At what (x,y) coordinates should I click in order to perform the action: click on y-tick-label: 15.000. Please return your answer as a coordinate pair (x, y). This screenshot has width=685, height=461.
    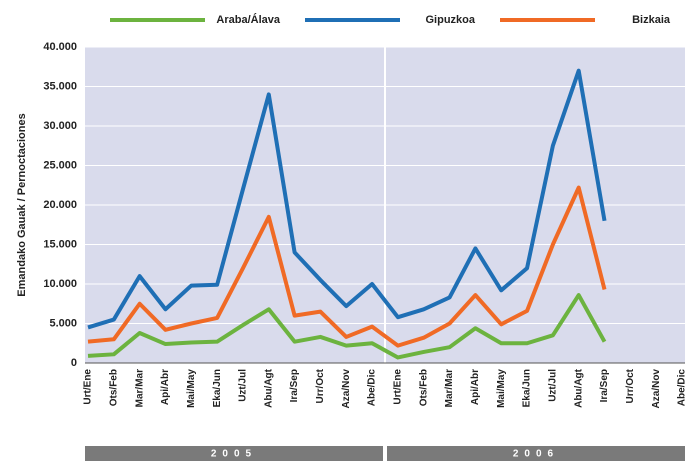
    Looking at the image, I should click on (60, 244).